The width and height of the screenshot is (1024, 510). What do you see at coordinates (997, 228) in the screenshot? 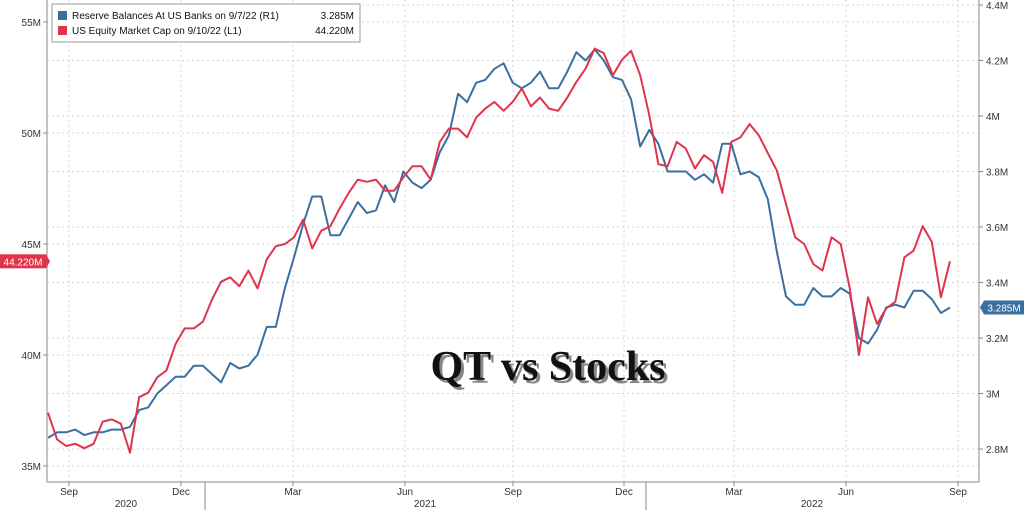
I see `right-tick-label: 3.6M` at bounding box center [997, 228].